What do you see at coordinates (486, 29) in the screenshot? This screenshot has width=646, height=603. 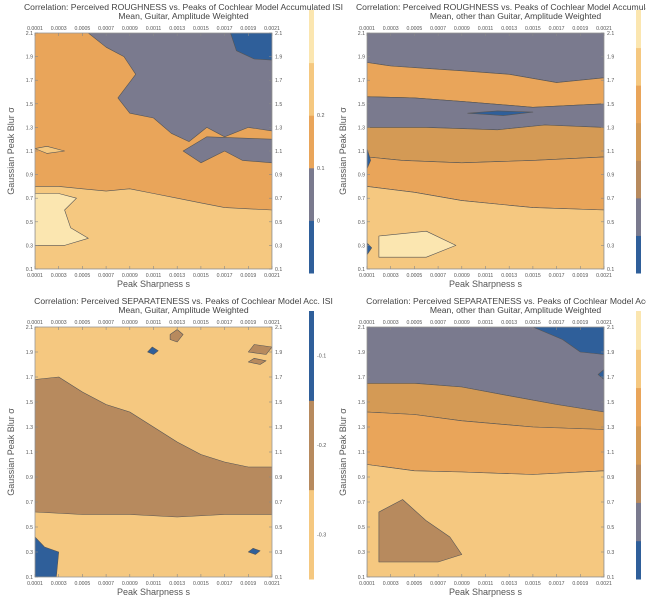 I see `x-tick-label-top: 0.0011` at bounding box center [486, 29].